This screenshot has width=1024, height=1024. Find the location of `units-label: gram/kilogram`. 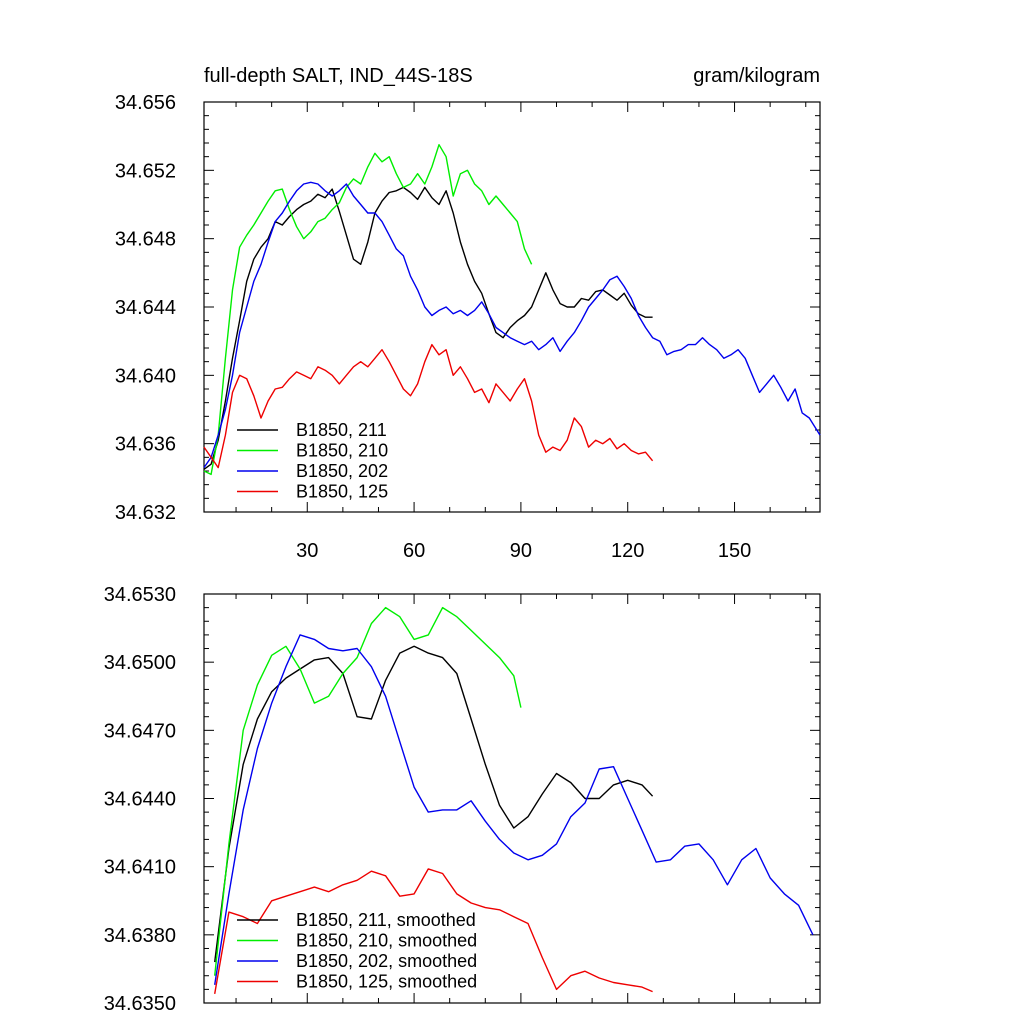

units-label: gram/kilogram is located at coordinates (756, 76).